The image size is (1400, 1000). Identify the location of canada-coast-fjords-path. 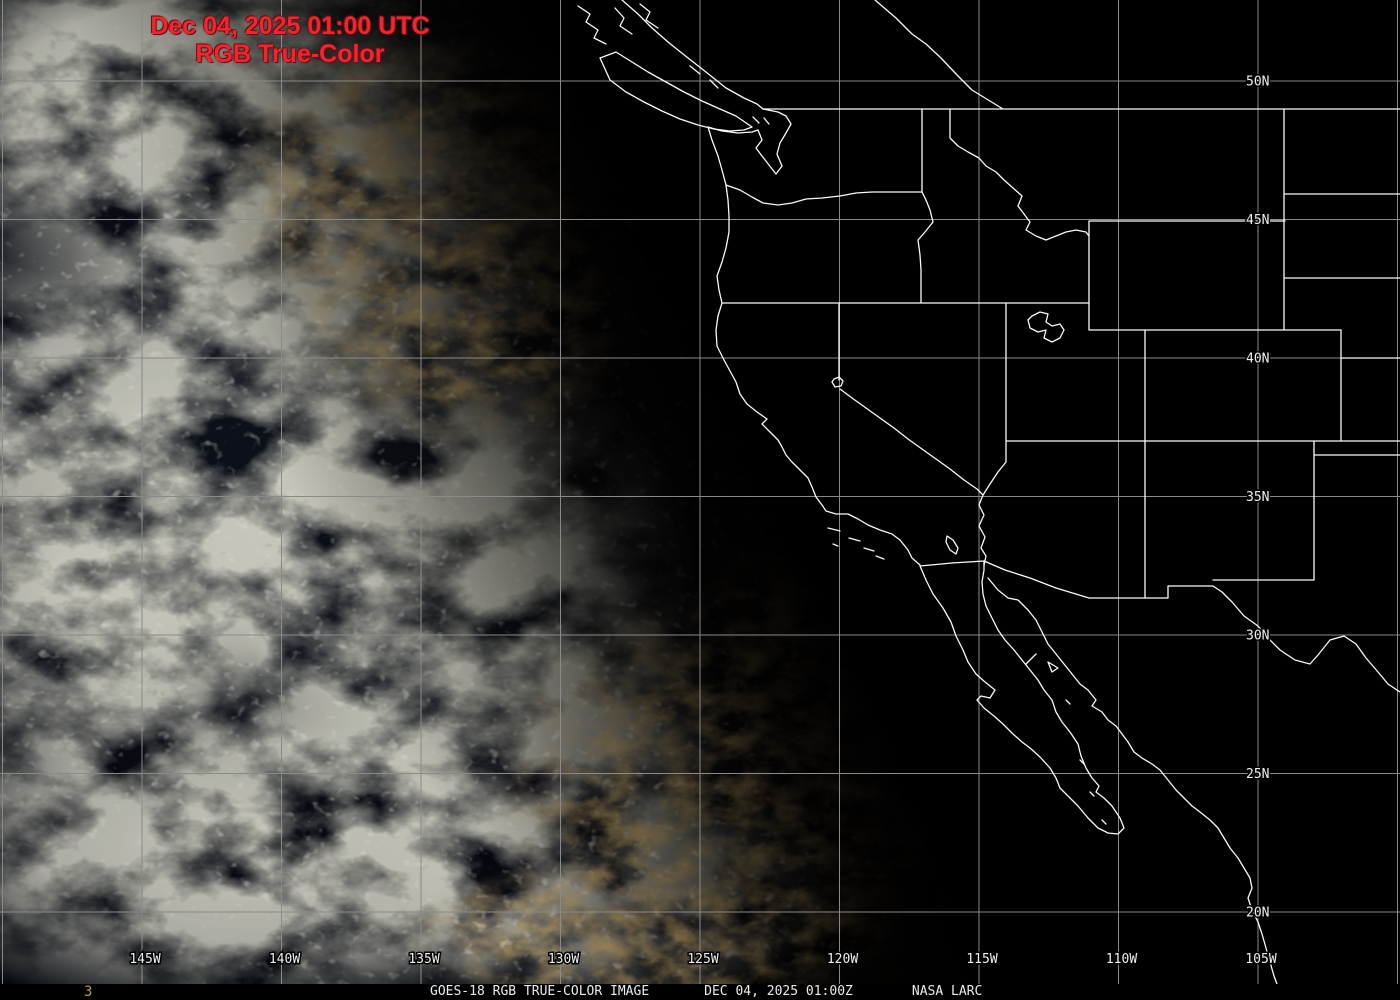
(670, 55).